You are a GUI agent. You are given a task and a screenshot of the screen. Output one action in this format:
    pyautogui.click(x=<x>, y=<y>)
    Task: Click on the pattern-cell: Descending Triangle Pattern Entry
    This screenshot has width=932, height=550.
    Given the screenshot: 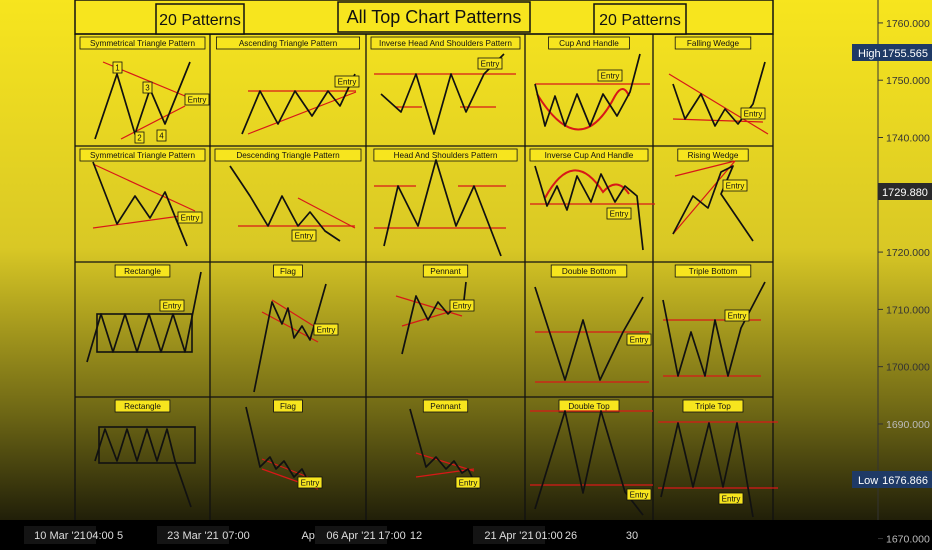 What is the action you would take?
    pyautogui.click(x=288, y=195)
    